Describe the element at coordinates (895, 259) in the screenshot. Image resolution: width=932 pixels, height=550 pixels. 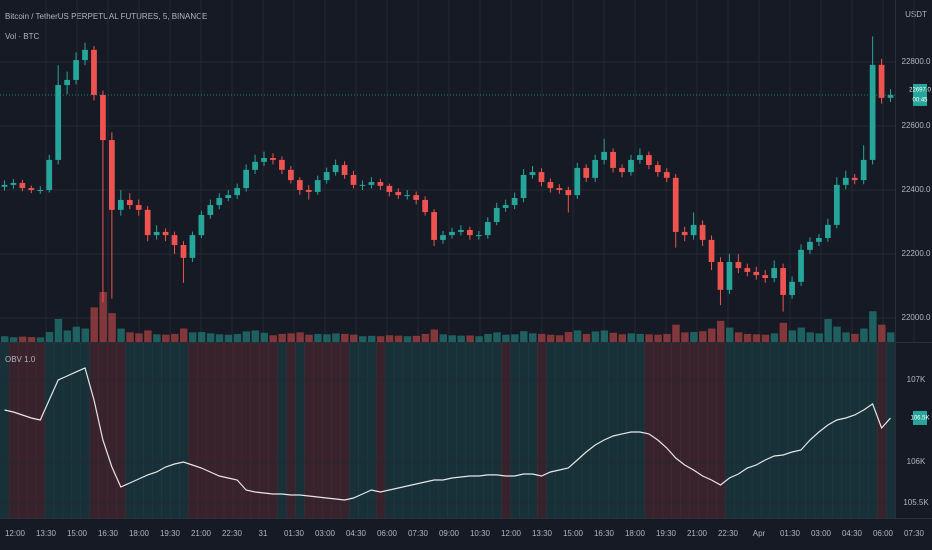
I see `axis-separator` at that location.